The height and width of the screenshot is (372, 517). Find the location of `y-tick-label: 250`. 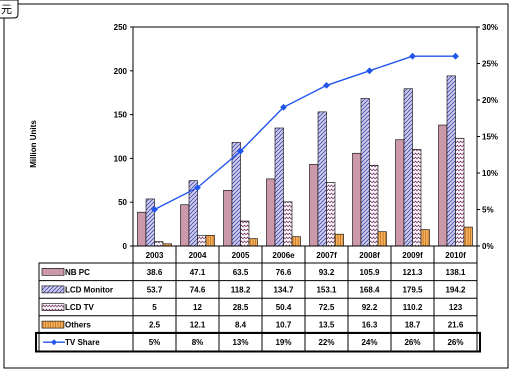

y-tick-label: 250 is located at coordinates (121, 27).